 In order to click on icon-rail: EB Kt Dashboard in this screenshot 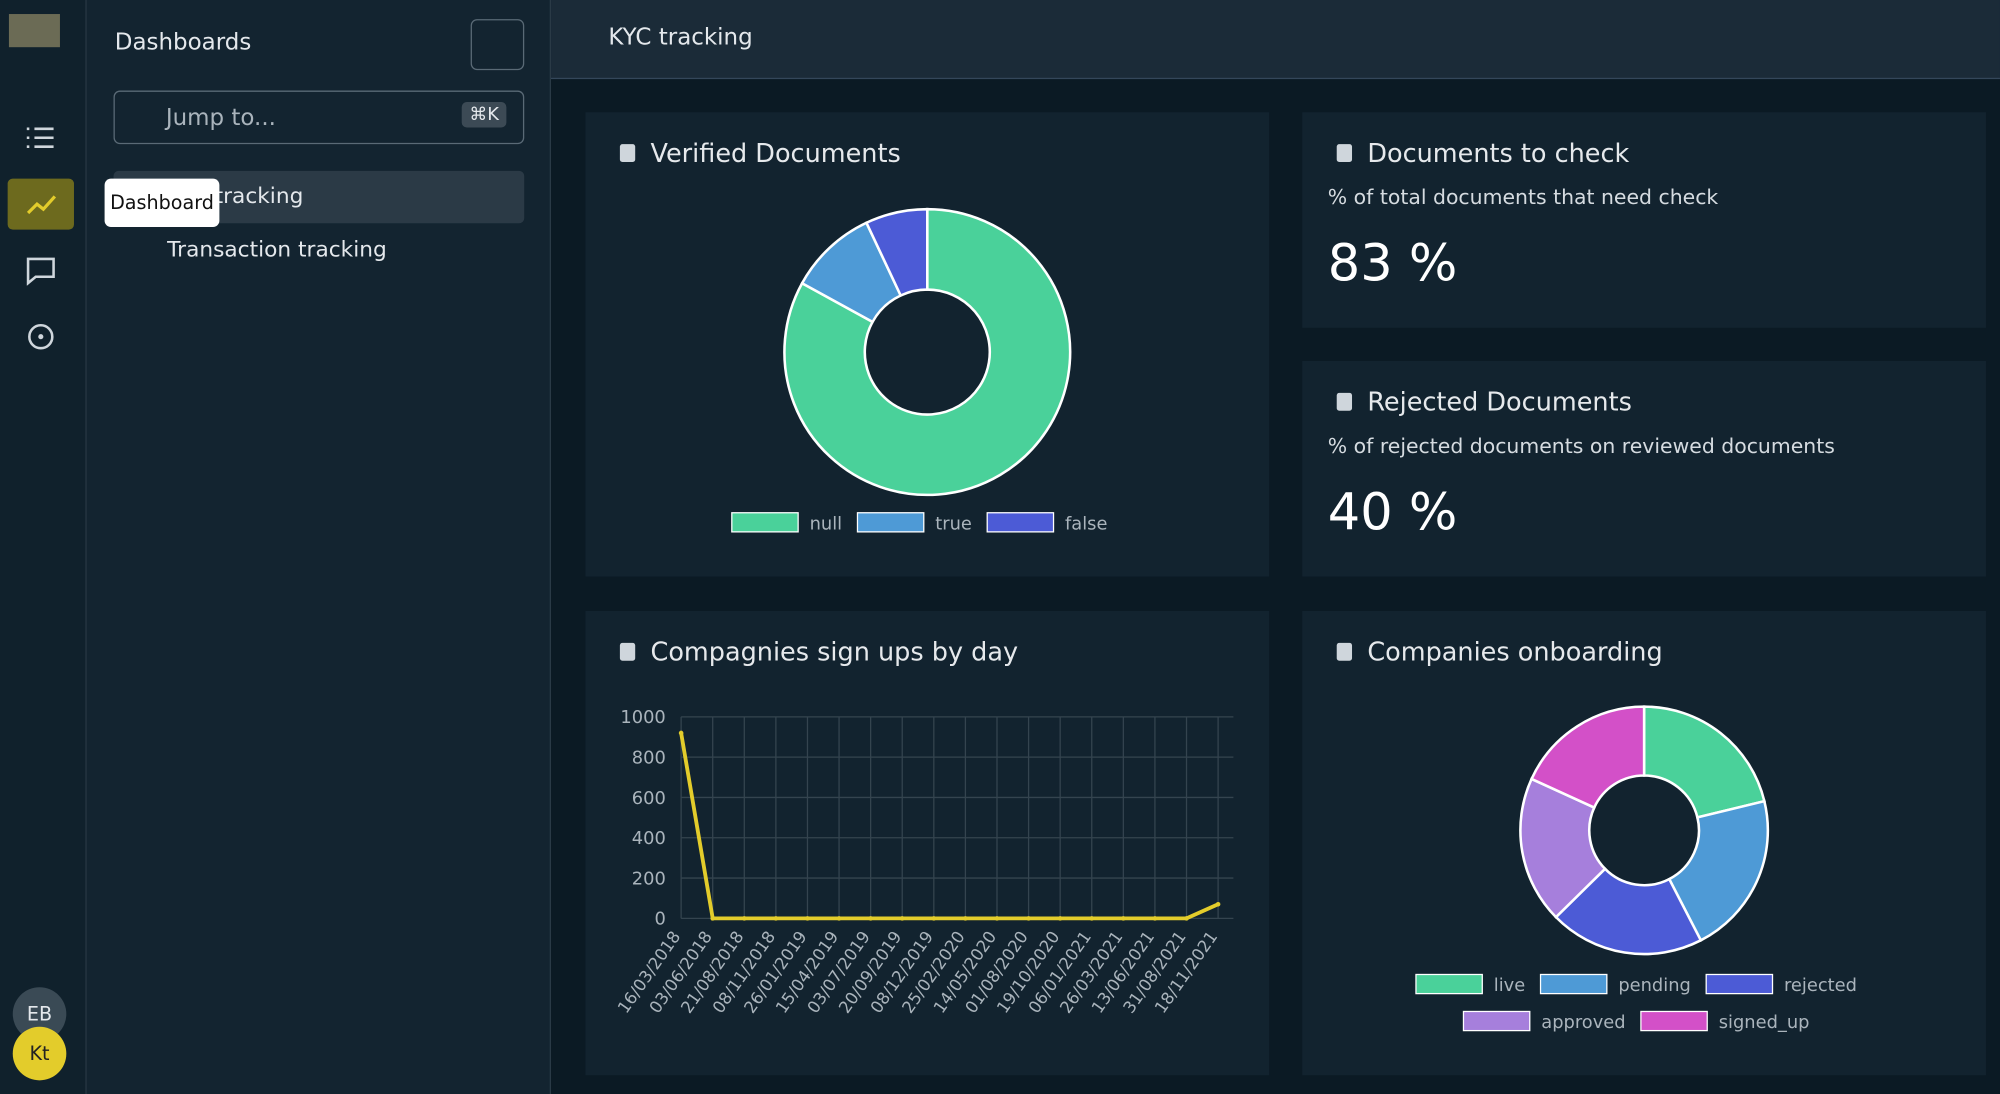, I will do `click(110, 547)`.